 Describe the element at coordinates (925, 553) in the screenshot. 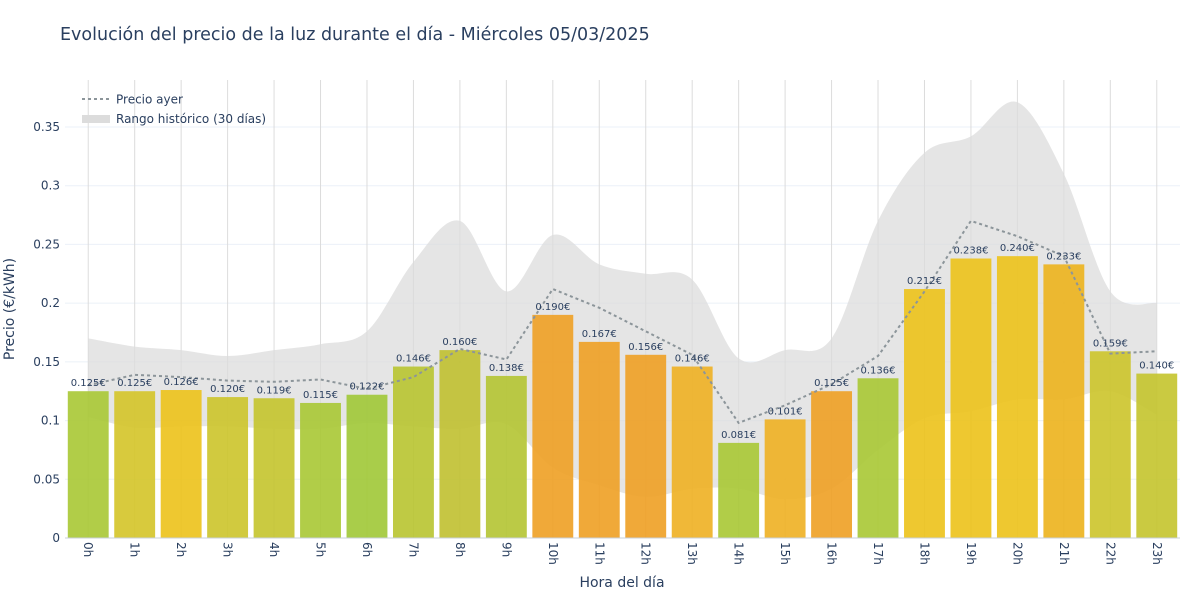

I see `x-tick-label: 18h` at that location.